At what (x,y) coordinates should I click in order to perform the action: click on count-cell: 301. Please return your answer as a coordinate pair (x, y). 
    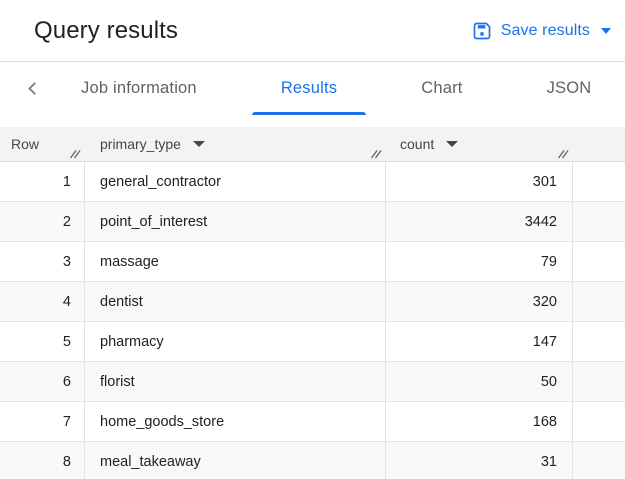
    Looking at the image, I should click on (479, 181).